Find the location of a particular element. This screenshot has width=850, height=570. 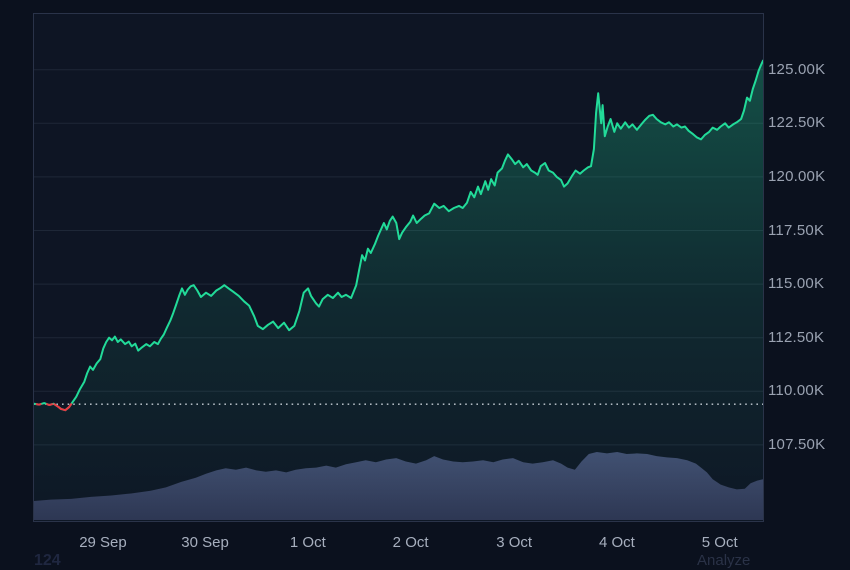

y-axis-label: 110.00K is located at coordinates (796, 391).